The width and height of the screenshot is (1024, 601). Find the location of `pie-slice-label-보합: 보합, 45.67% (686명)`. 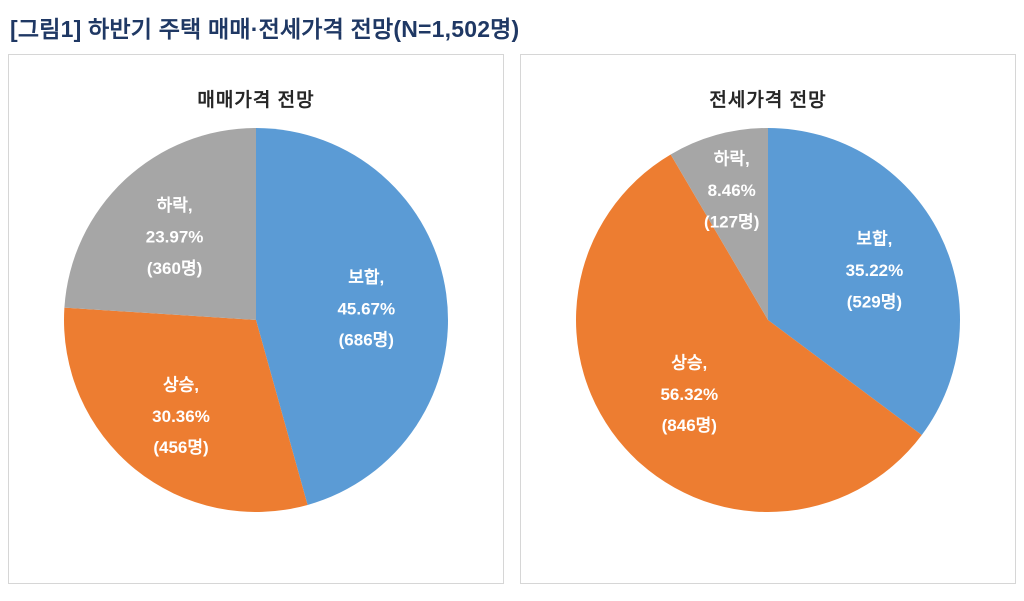

pie-slice-label-보합: 보합, 45.67% (686명) is located at coordinates (366, 308).